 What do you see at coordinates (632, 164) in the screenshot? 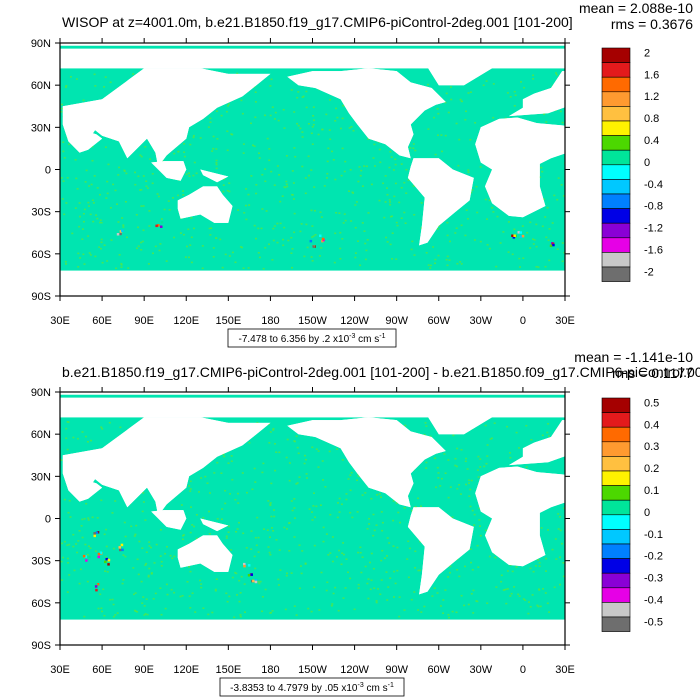
I see `colorbar-1: 2 1.6 1.2 0.8 0.4 0 -0.4 -0.8 -1.2 -1.6 -2` at bounding box center [632, 164].